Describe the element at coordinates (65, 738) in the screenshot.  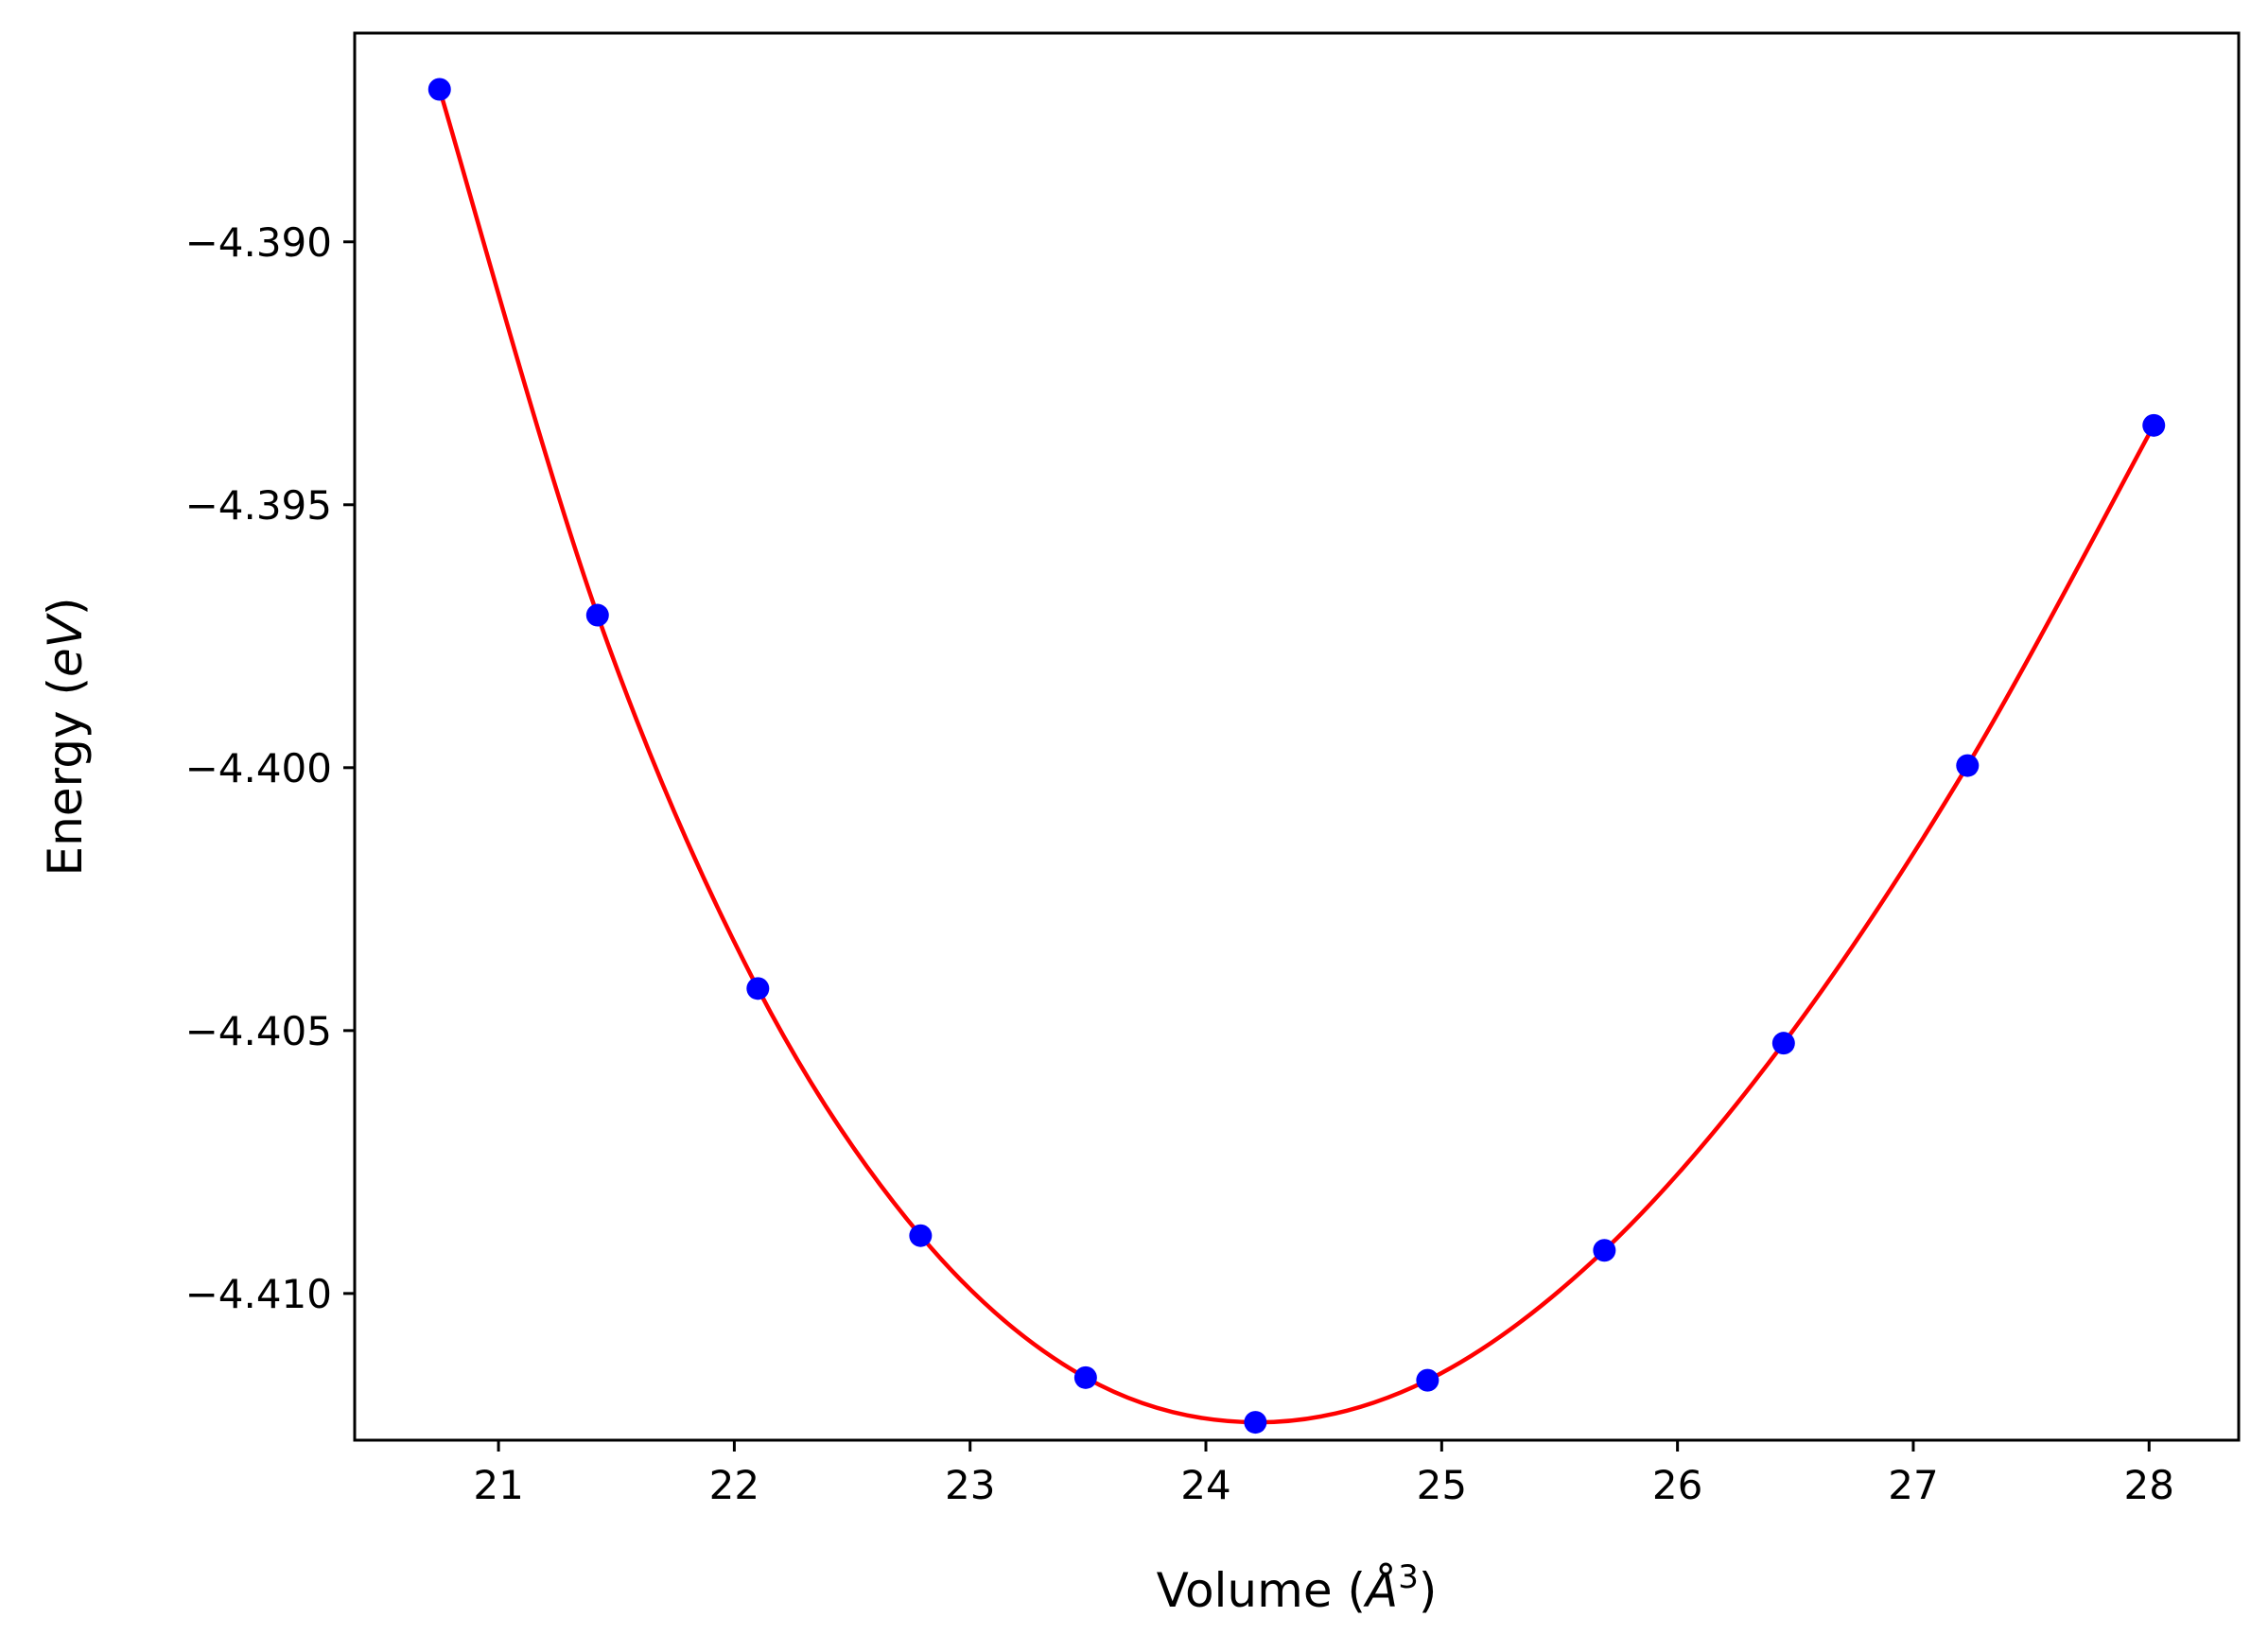
I see `y-axis-label: Energy (eV)` at that location.